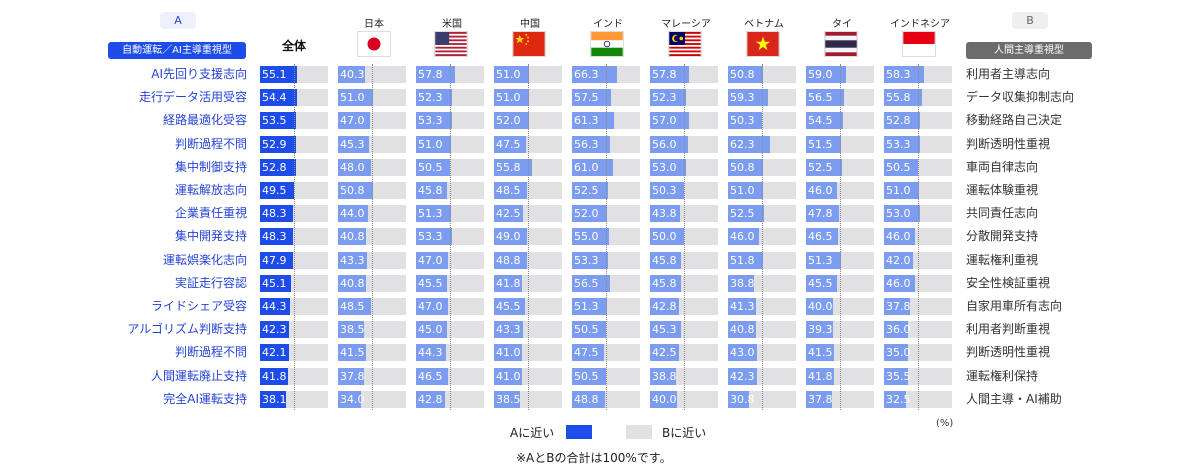 The width and height of the screenshot is (1200, 472). I want to click on thailand-flag-icon, so click(841, 44).